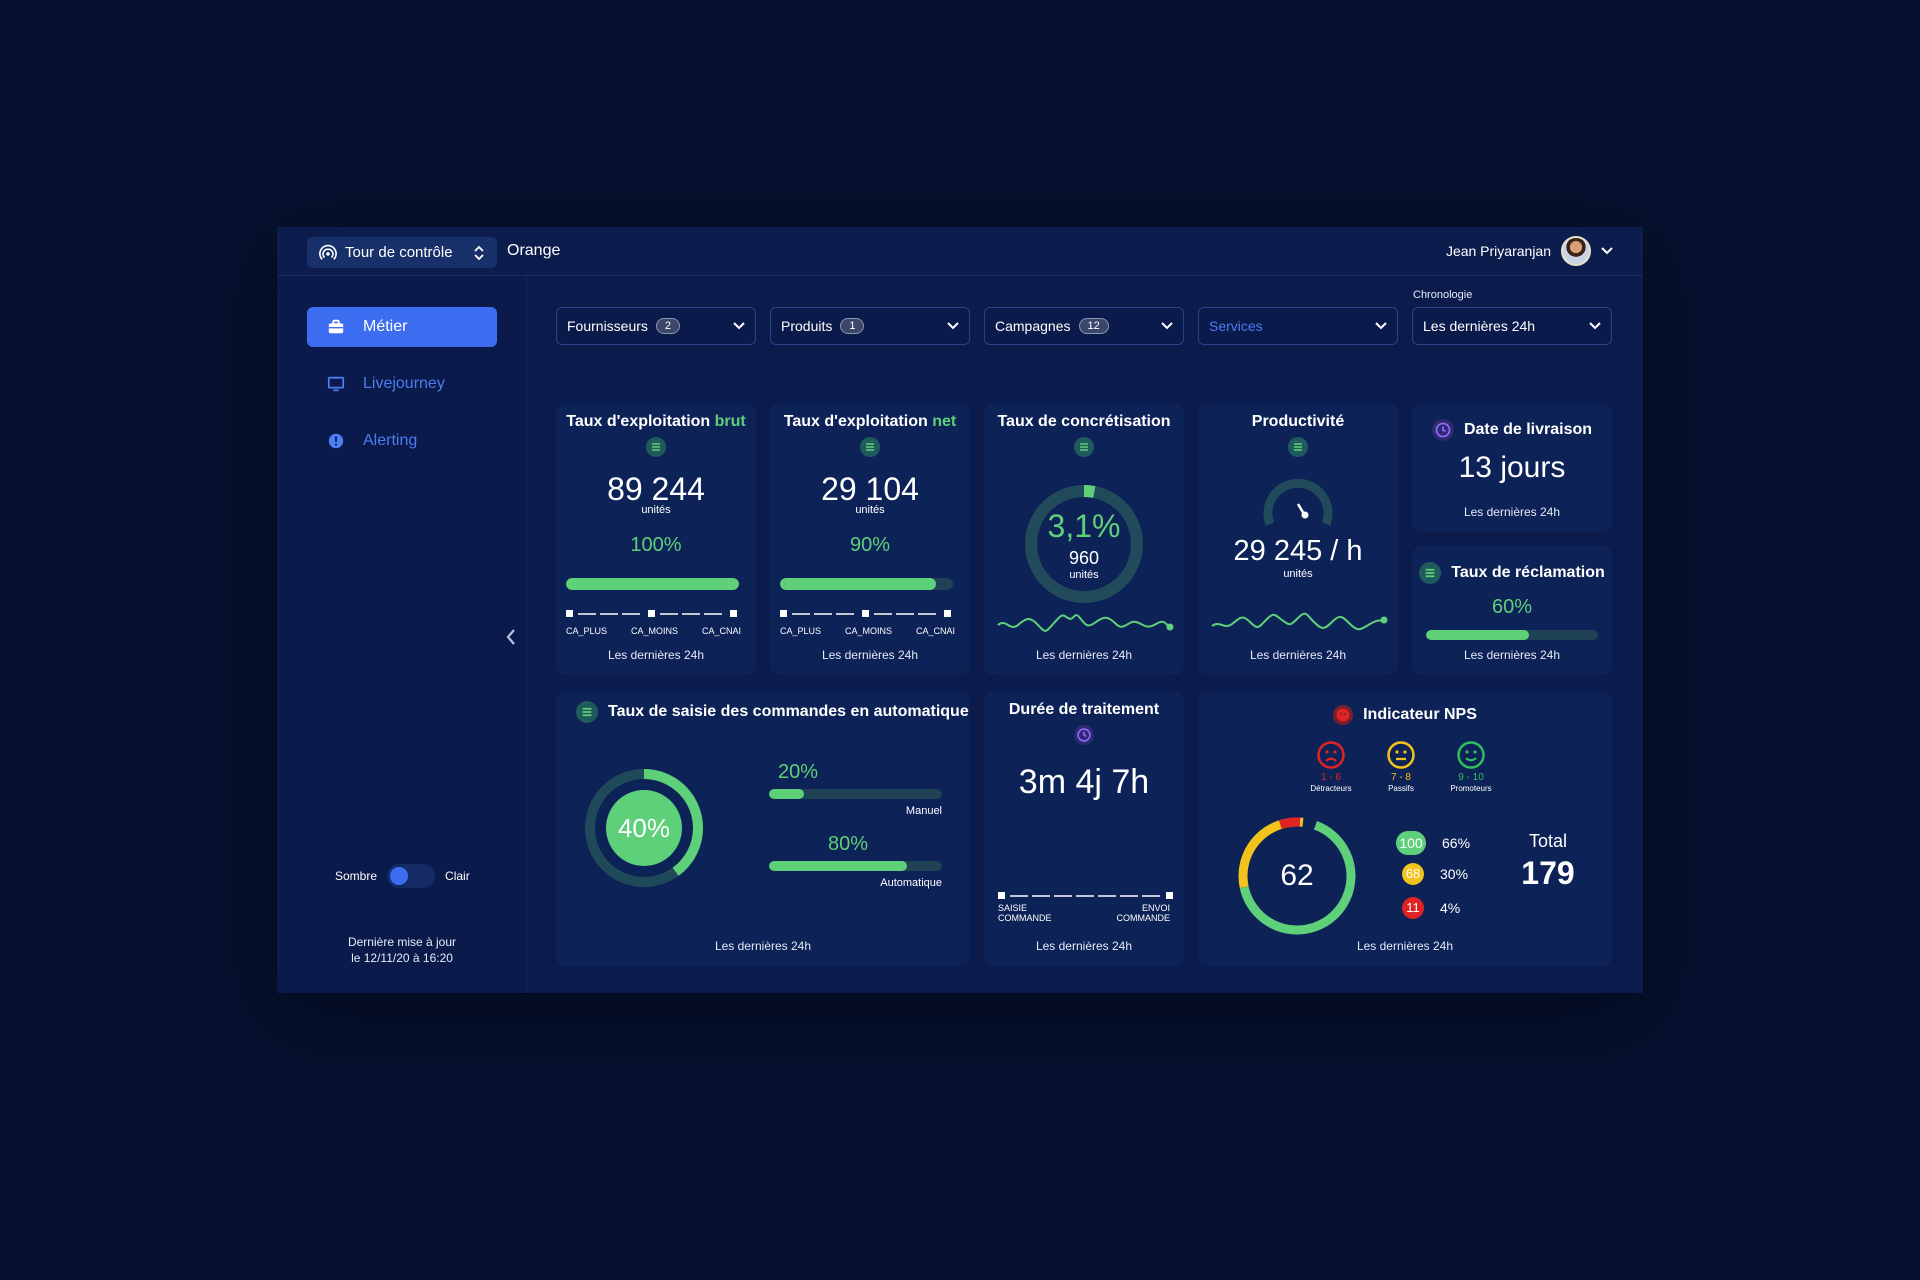 This screenshot has width=1920, height=1280. Describe the element at coordinates (730, 421) in the screenshot. I see `title-accent: brut` at that location.